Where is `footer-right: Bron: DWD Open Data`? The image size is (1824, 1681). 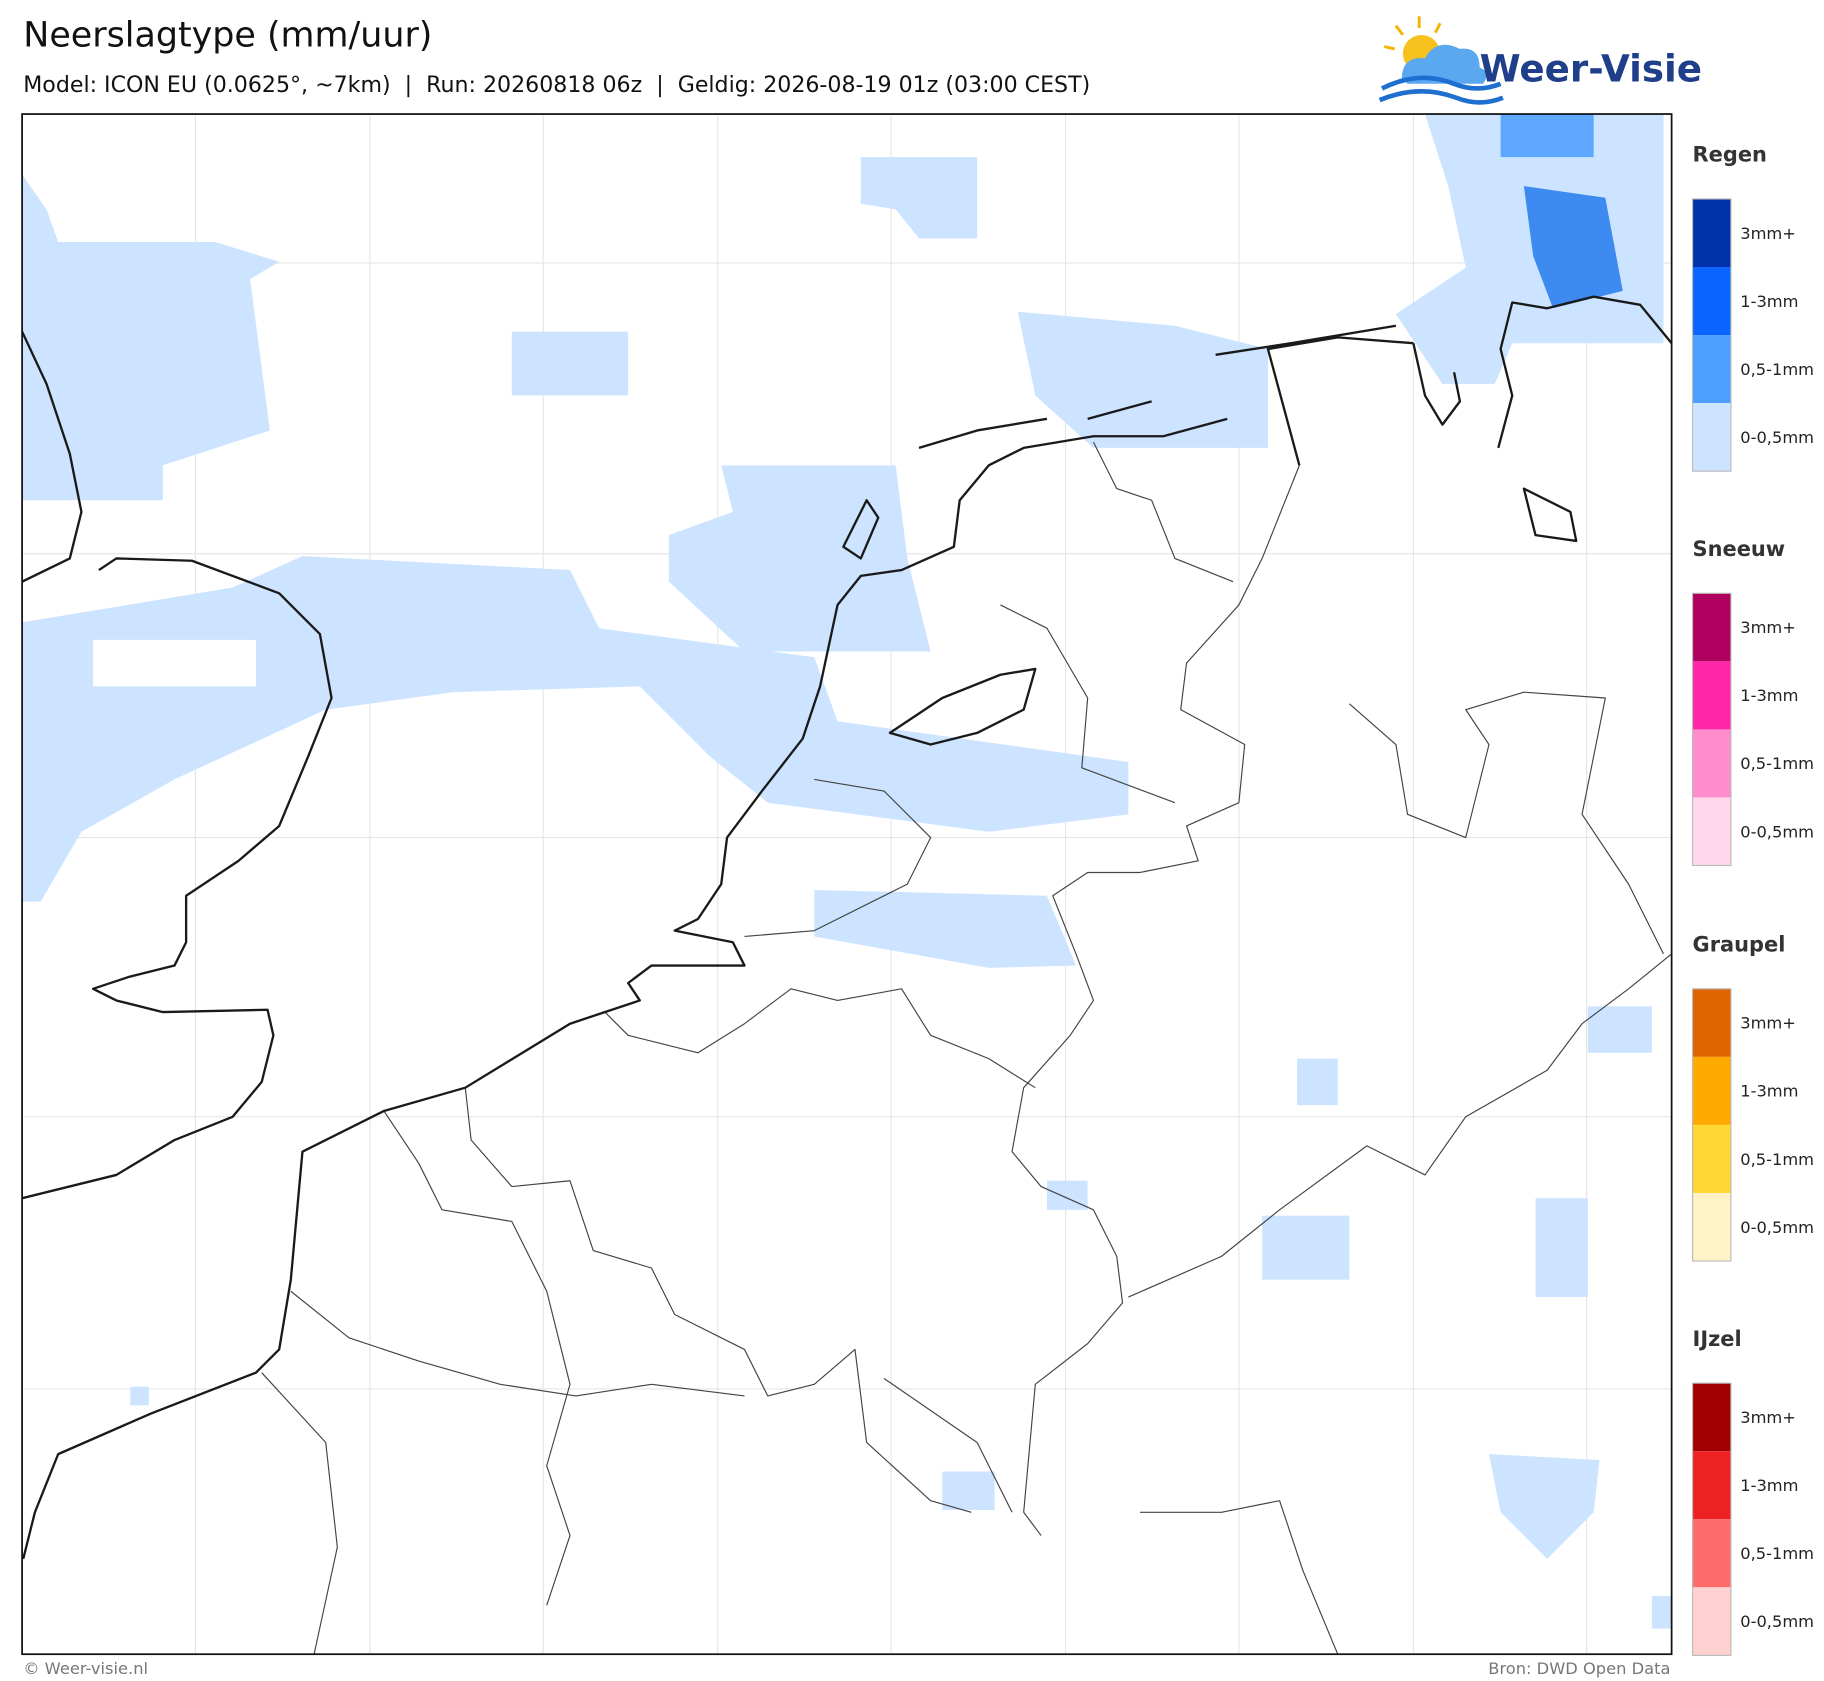 footer-right: Bron: DWD Open Data is located at coordinates (1579, 1668).